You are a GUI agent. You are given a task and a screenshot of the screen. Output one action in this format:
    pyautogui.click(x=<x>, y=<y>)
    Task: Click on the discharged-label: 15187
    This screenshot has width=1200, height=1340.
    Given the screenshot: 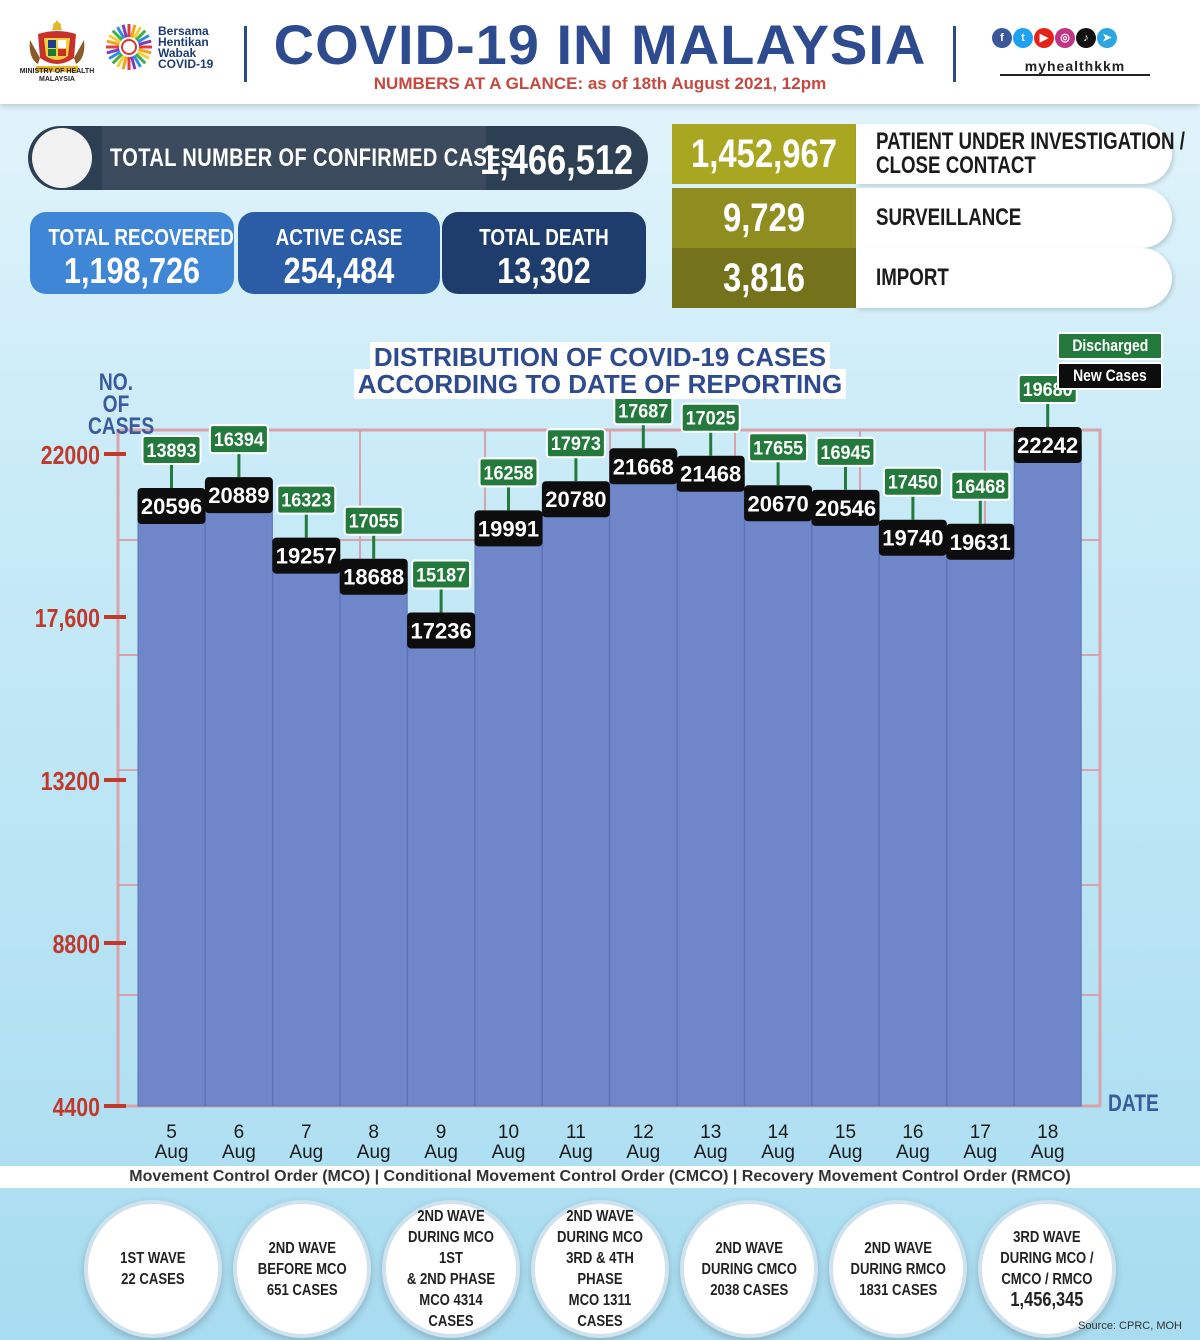 What is the action you would take?
    pyautogui.click(x=441, y=575)
    